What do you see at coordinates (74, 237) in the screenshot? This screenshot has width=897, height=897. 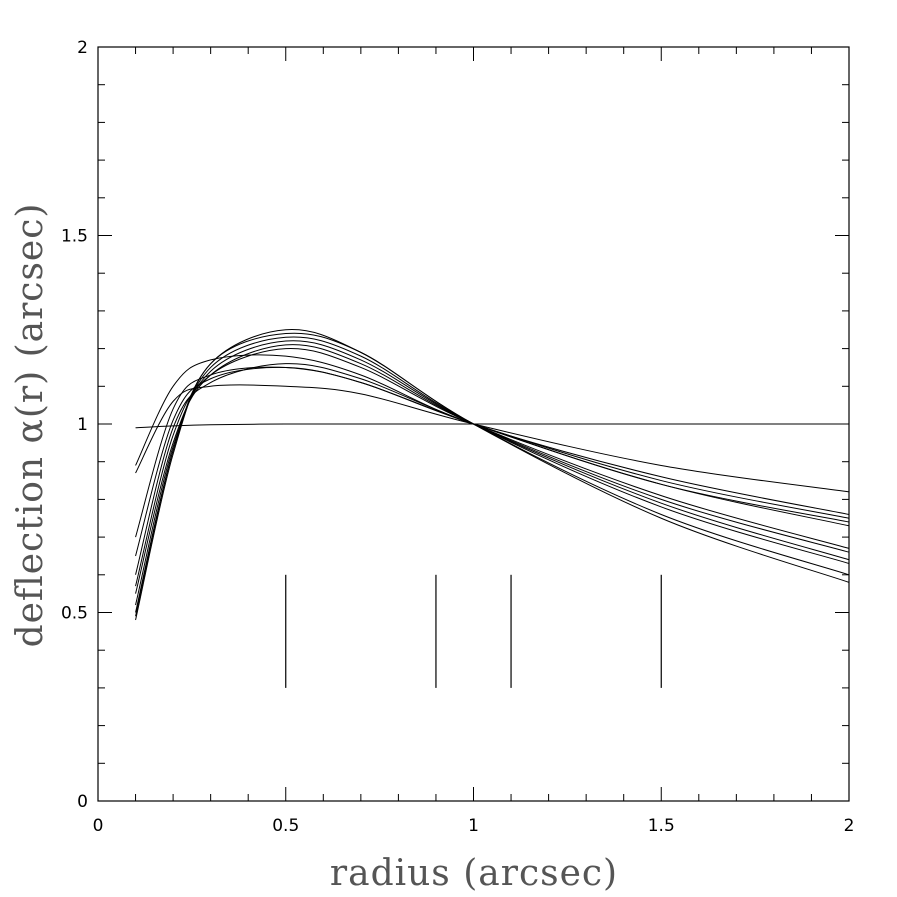 I see `y-tick-label: 1.5` at bounding box center [74, 237].